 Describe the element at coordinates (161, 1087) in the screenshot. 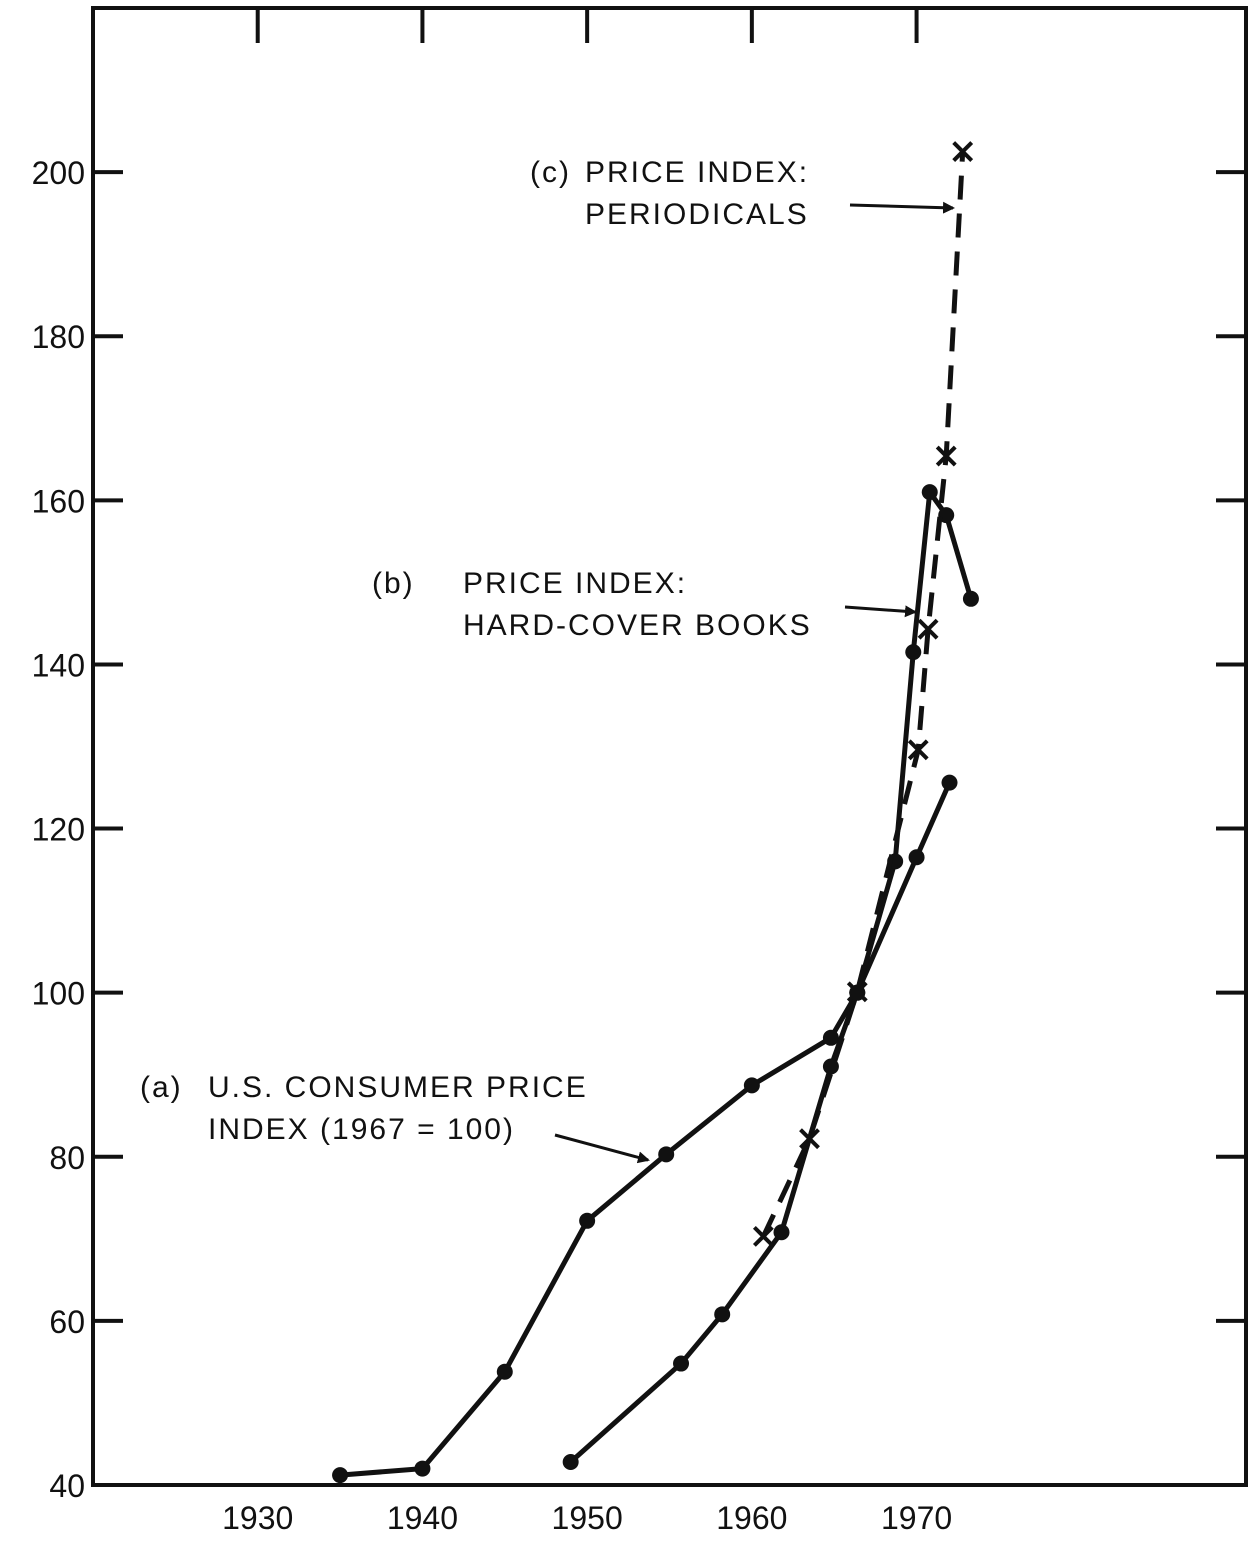

I see `annotation-label: (a)` at that location.